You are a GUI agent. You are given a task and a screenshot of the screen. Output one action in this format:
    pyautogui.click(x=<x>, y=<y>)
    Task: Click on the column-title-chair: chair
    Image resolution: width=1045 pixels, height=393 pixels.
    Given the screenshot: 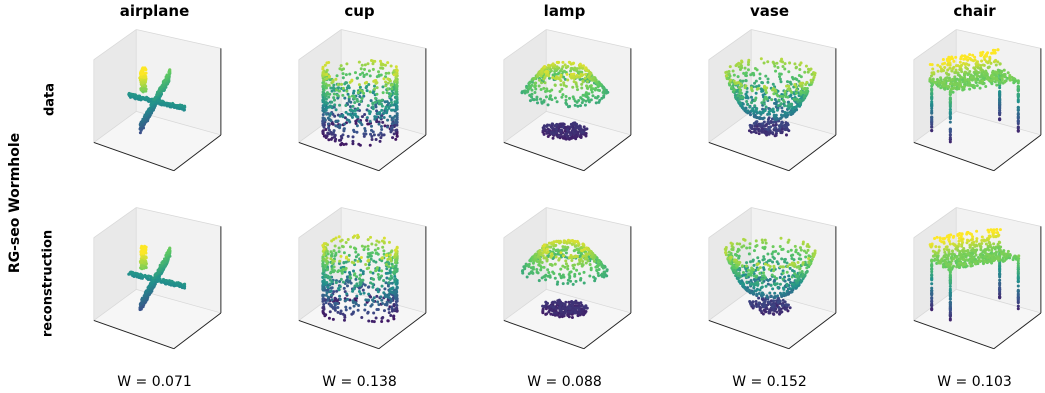 What is the action you would take?
    pyautogui.click(x=974, y=11)
    